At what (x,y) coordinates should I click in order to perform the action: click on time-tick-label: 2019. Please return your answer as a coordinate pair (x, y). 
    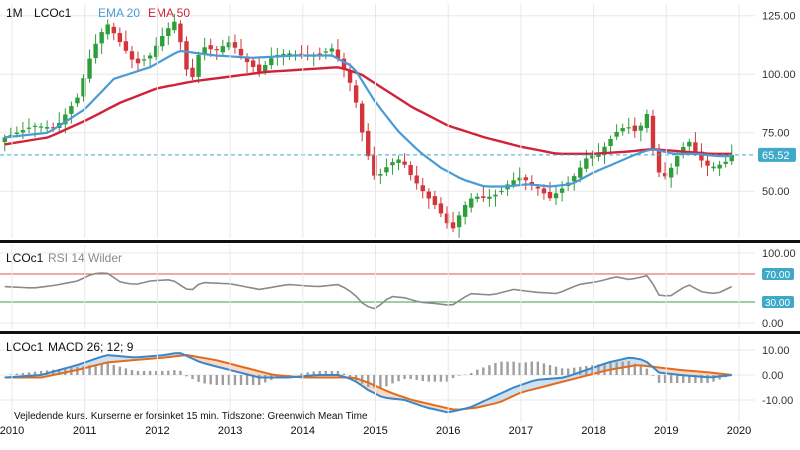
    Looking at the image, I should click on (666, 431).